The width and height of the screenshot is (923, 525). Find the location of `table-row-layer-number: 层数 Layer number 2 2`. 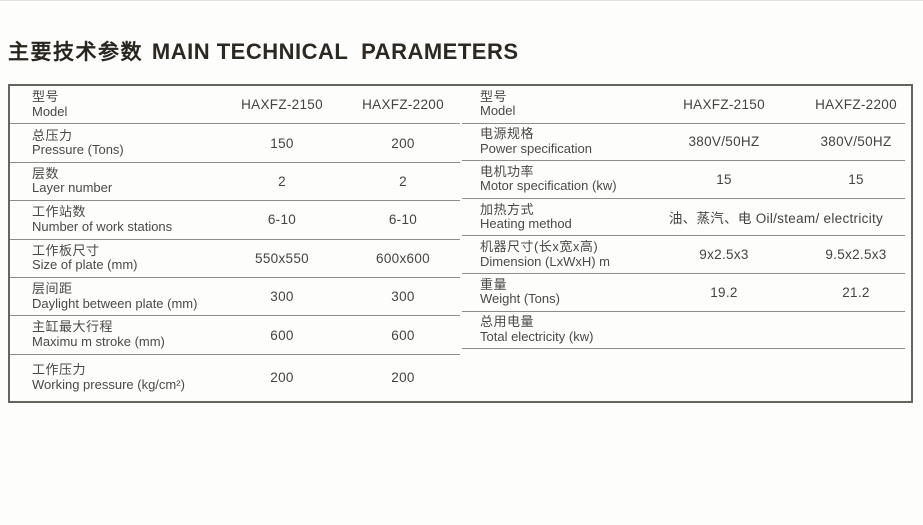

table-row-layer-number: 层数 Layer number 2 2 is located at coordinates (235, 182).